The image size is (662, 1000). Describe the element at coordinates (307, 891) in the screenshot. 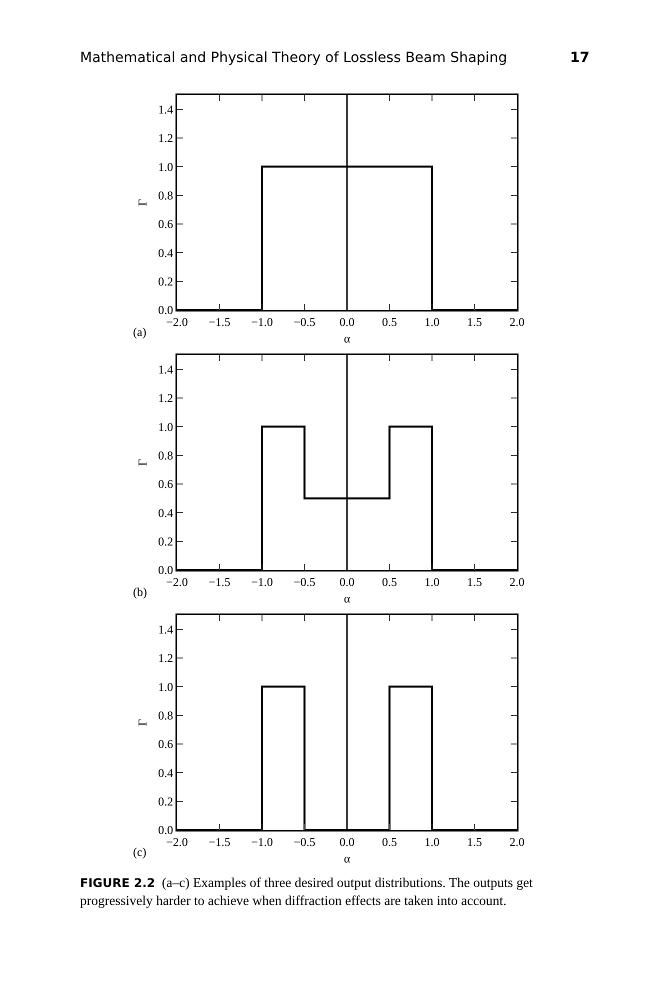

I see `caption: FIGURE 2.2 (a–c) Examples of three desired output distributions. The outputs get progressively harder to achieve when diffraction effects are taken into account.` at that location.